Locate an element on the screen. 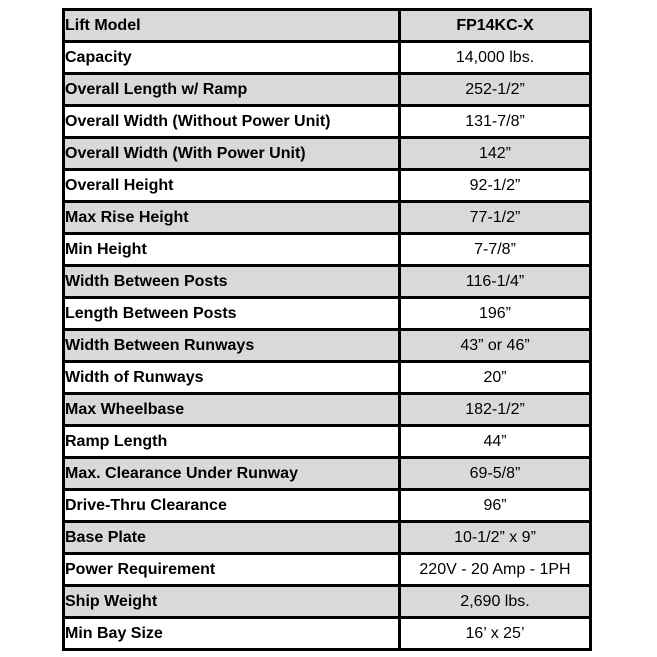  spec-label: Width Between Posts is located at coordinates (231, 281).